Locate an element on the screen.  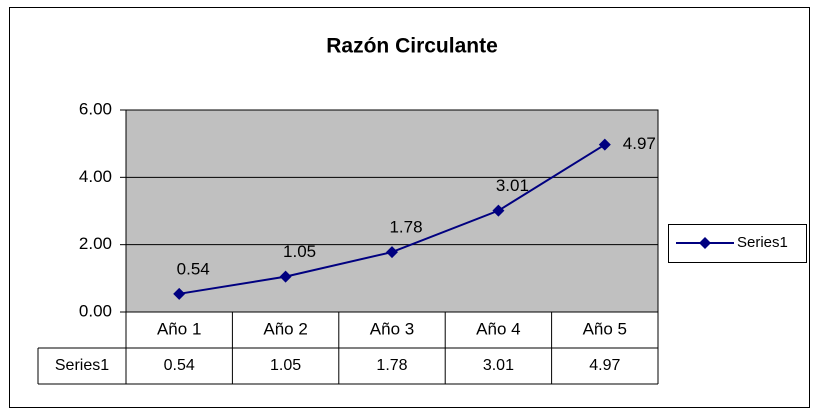
data-label: 3.01 is located at coordinates (512, 185).